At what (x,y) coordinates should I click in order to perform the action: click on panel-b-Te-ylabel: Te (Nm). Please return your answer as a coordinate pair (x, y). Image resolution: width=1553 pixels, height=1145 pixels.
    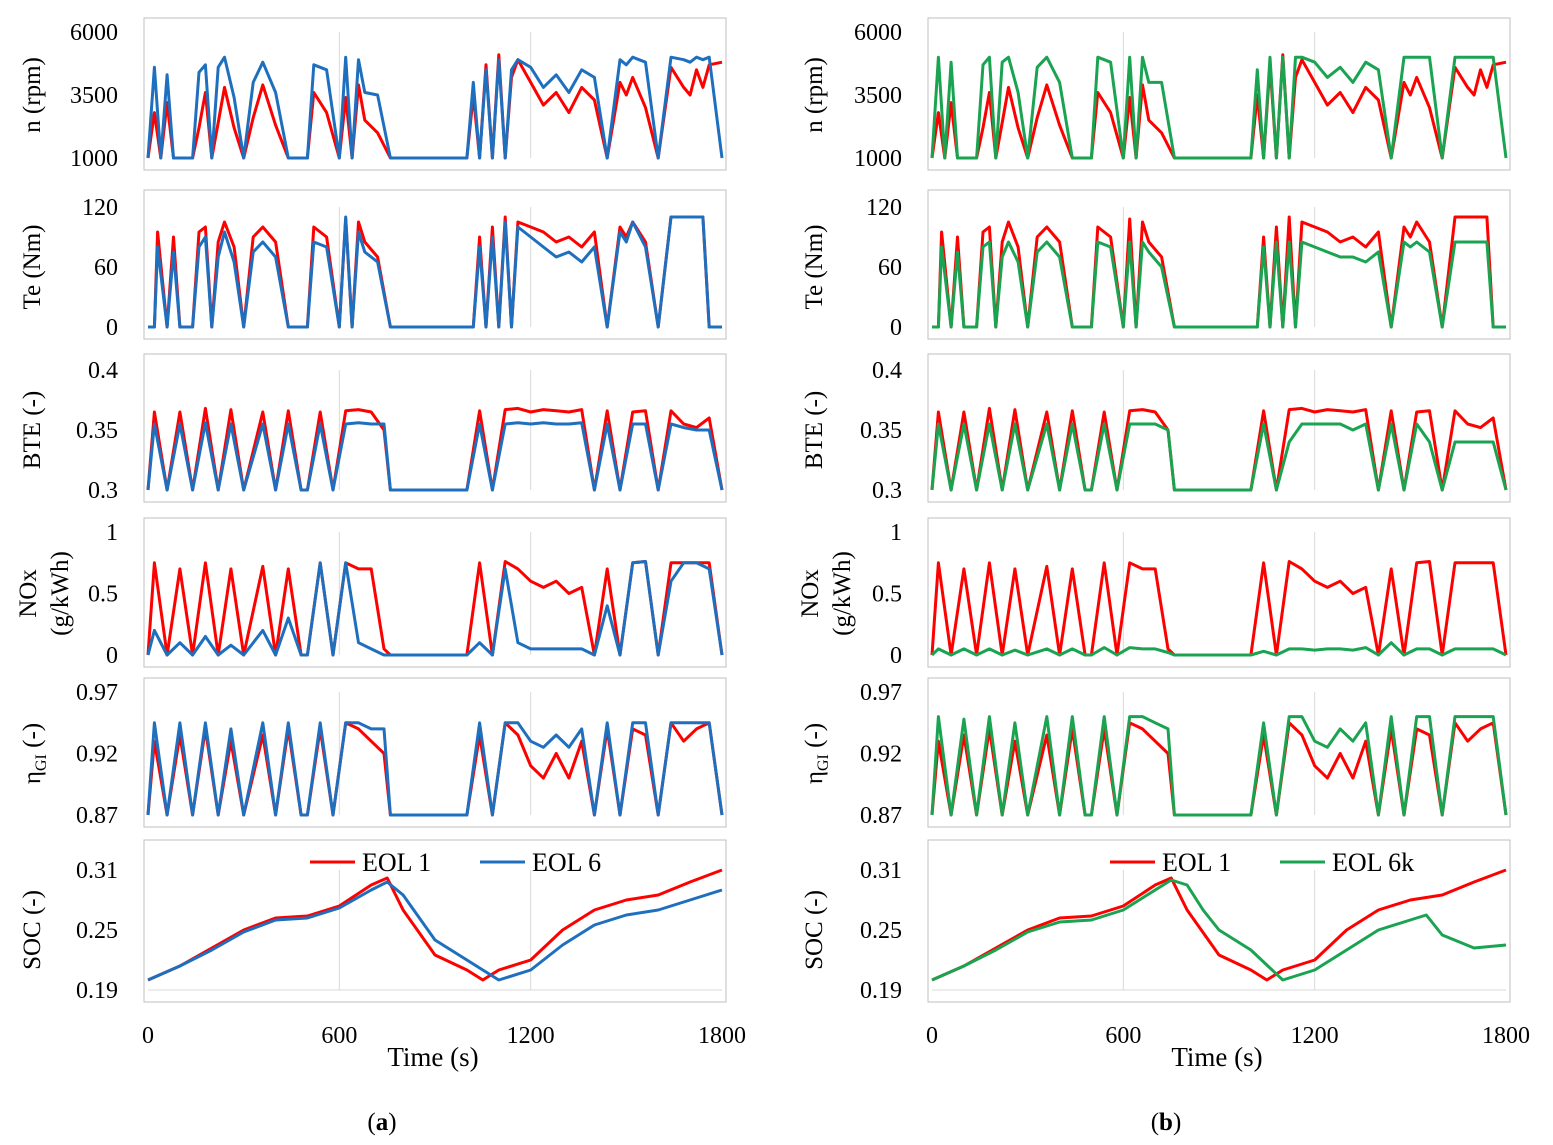
    Looking at the image, I should click on (814, 266).